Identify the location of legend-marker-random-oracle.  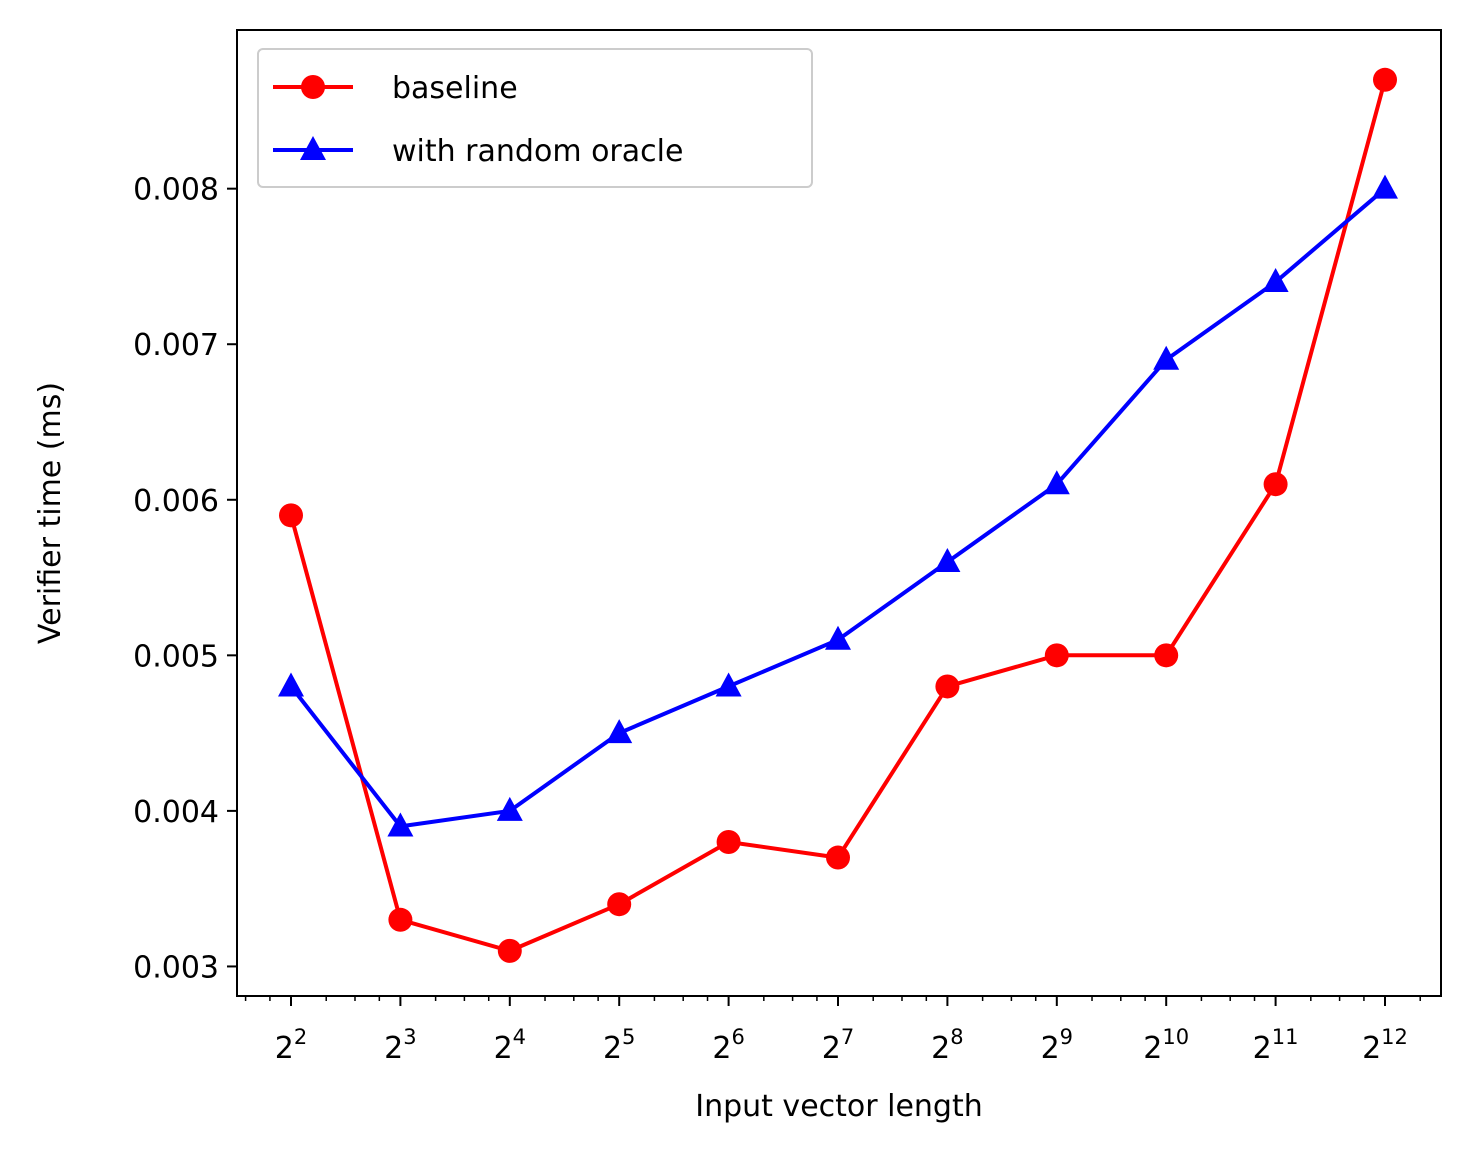
(313, 148).